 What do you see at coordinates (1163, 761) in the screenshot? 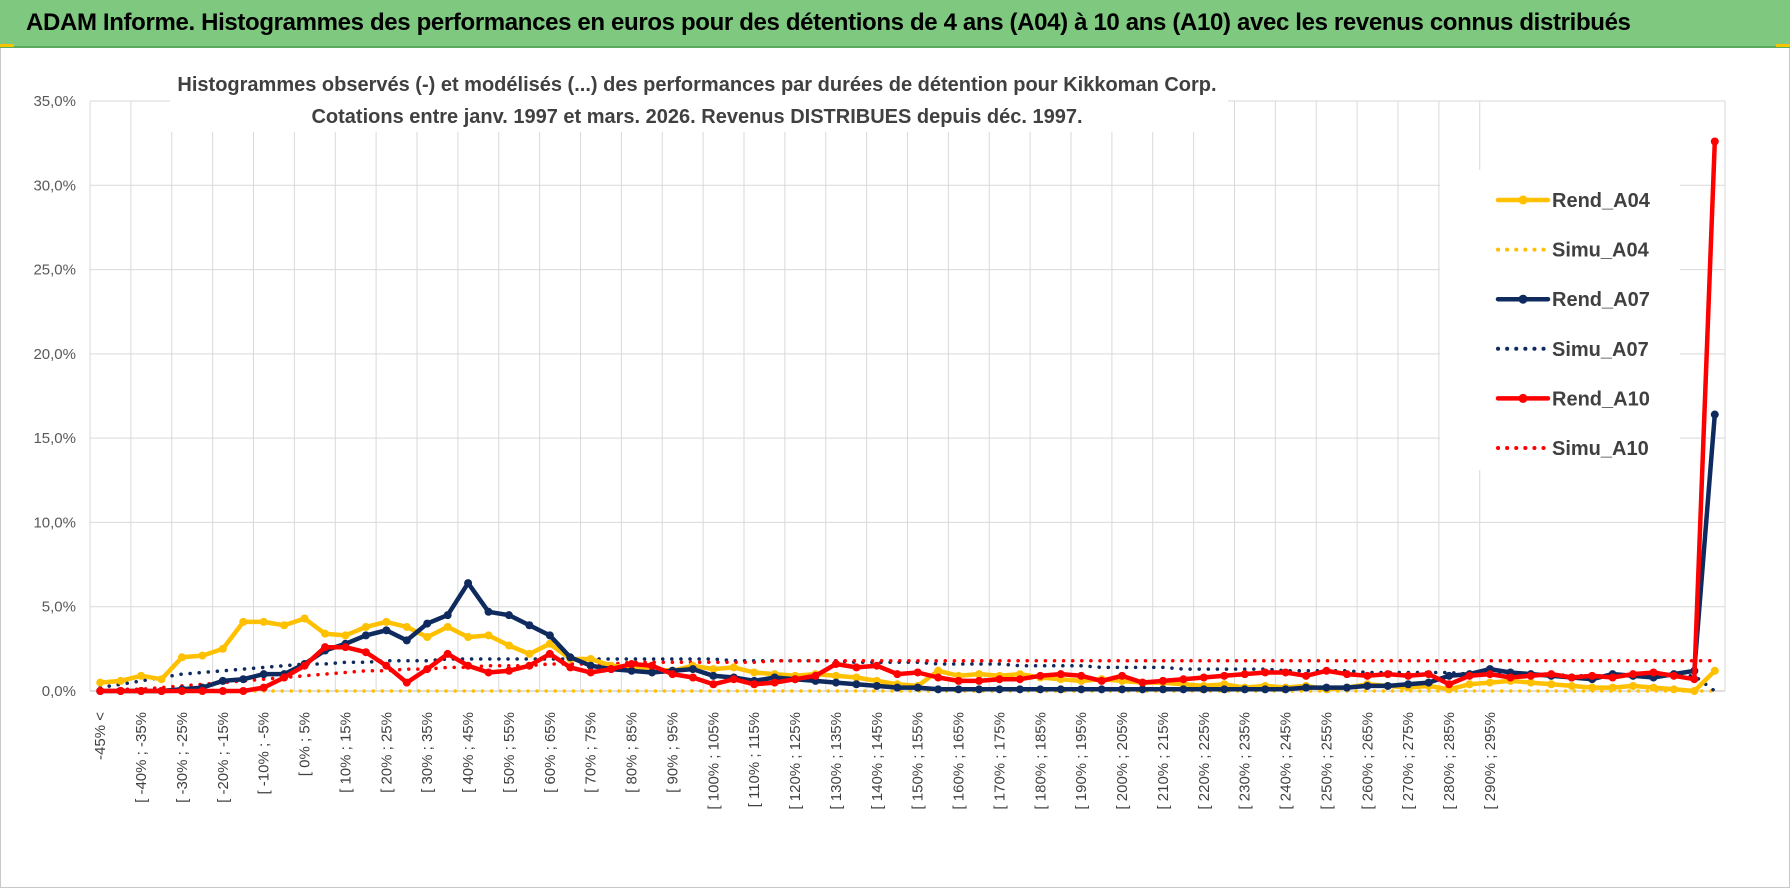
I see `x-tick-label: [ 210% ; 215%` at bounding box center [1163, 761].